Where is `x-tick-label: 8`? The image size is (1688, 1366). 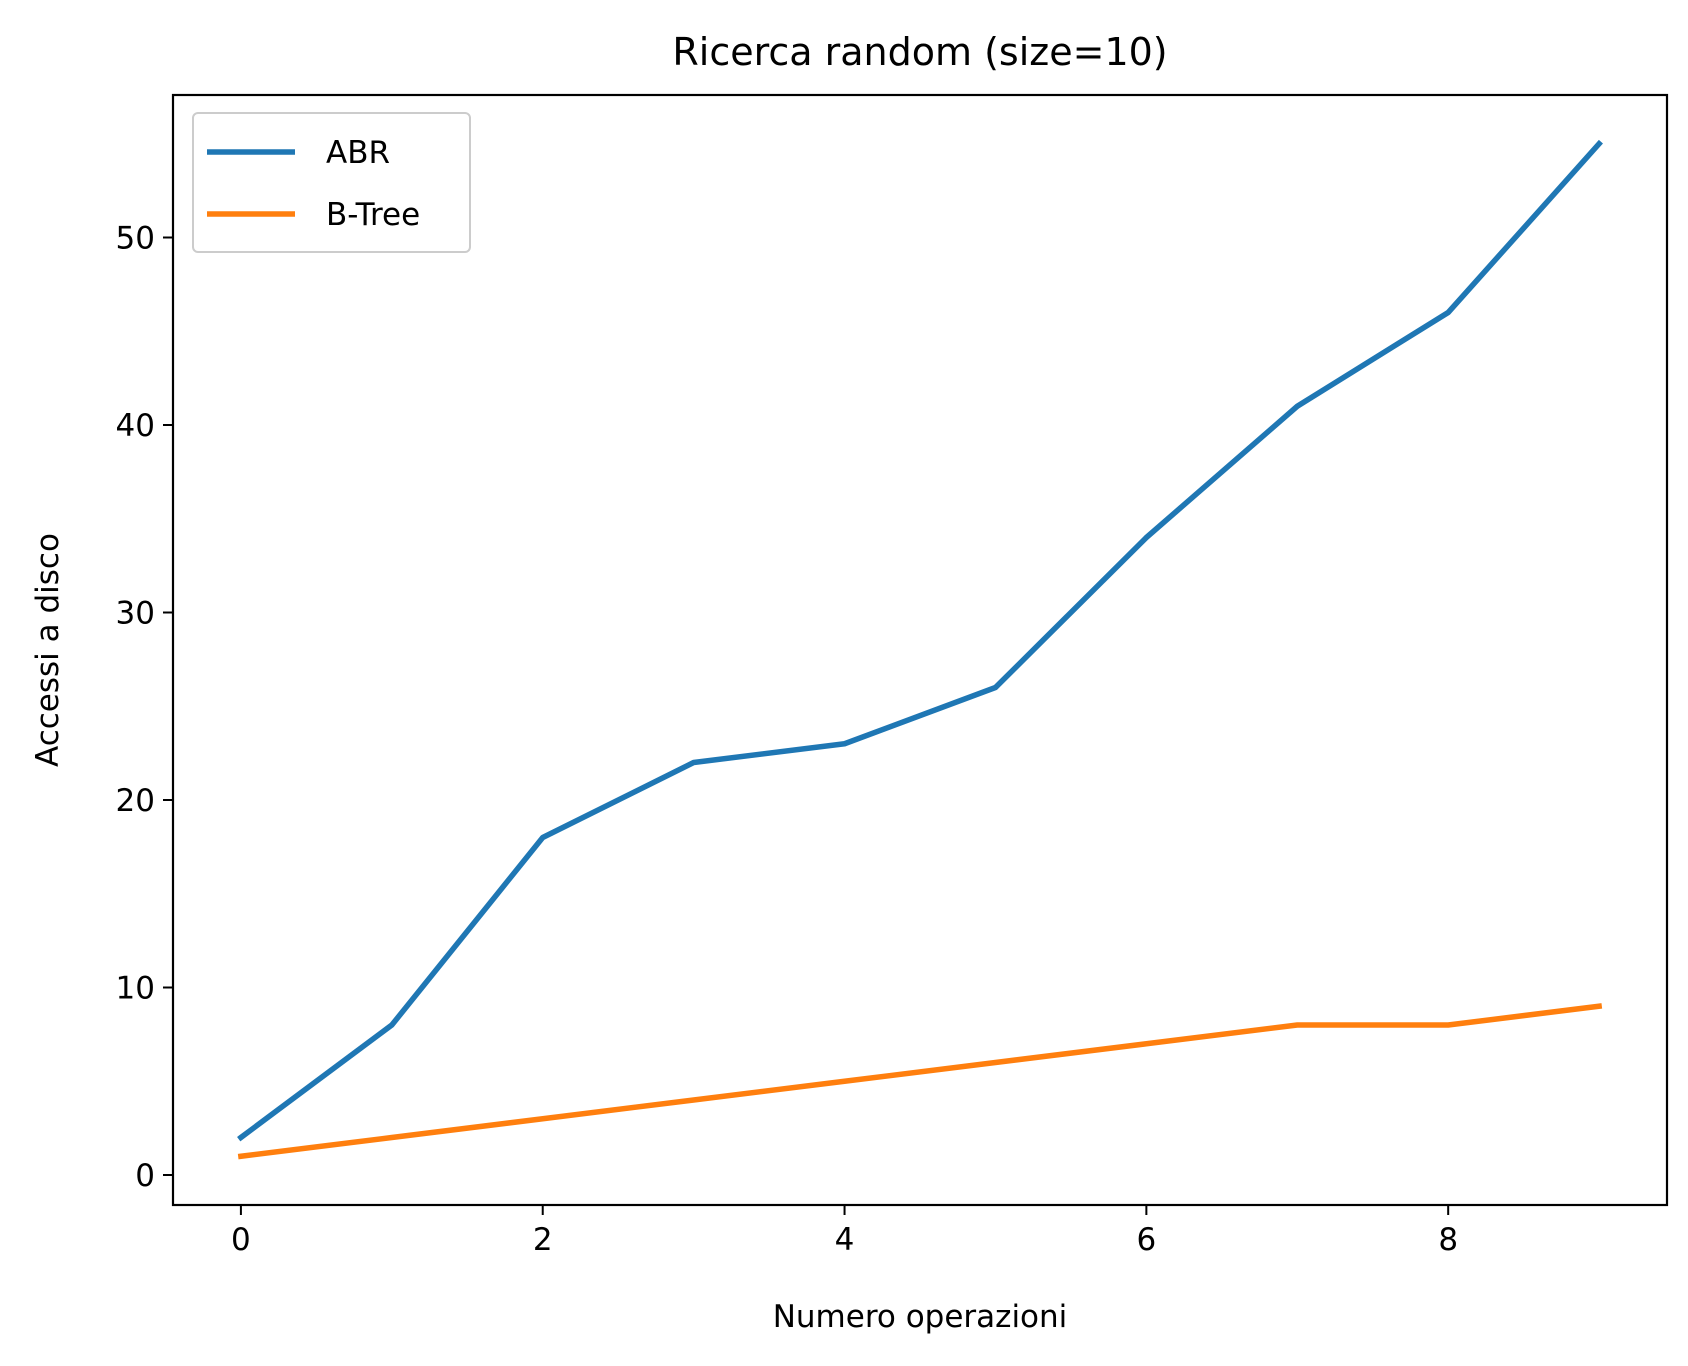 x-tick-label: 8 is located at coordinates (1448, 1240).